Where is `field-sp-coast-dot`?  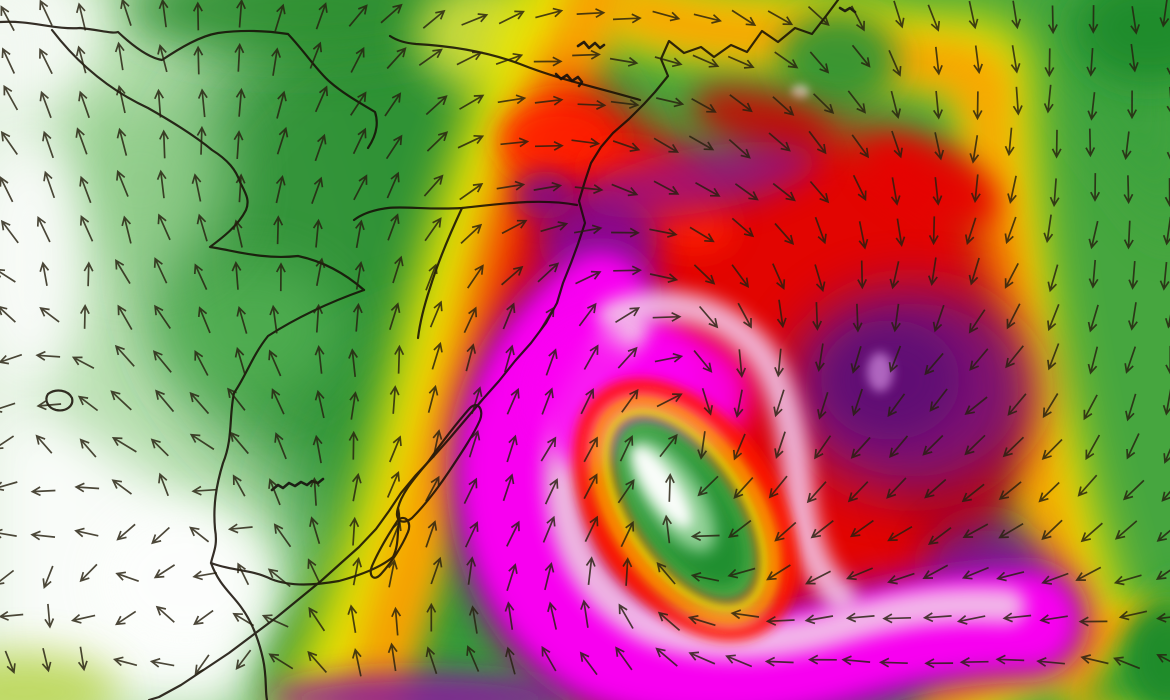
field-sp-coast-dot is located at coordinates (800, 92).